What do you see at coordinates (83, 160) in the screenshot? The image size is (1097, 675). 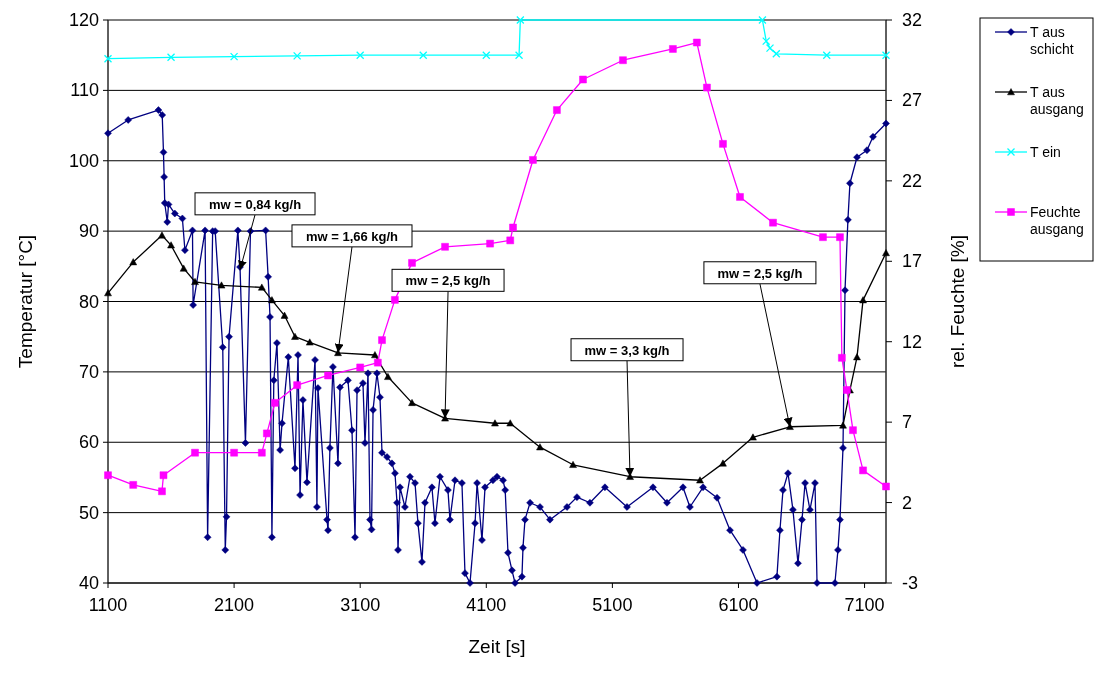 I see `y-tick-label: 100` at bounding box center [83, 160].